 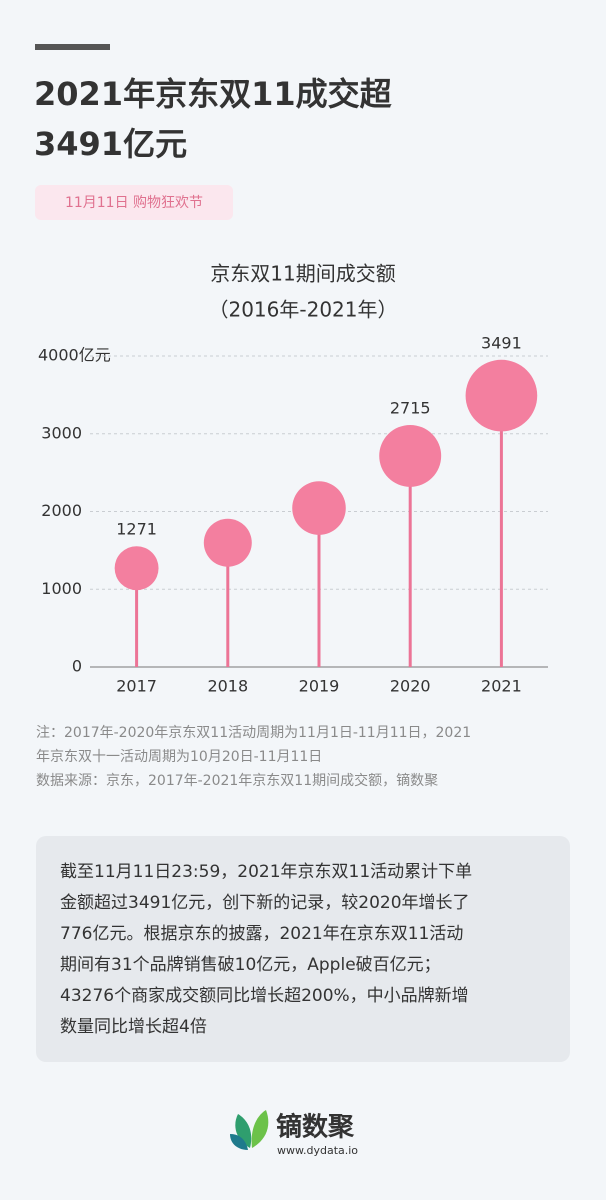 I want to click on x-tick-label: 2021, so click(x=501, y=686).